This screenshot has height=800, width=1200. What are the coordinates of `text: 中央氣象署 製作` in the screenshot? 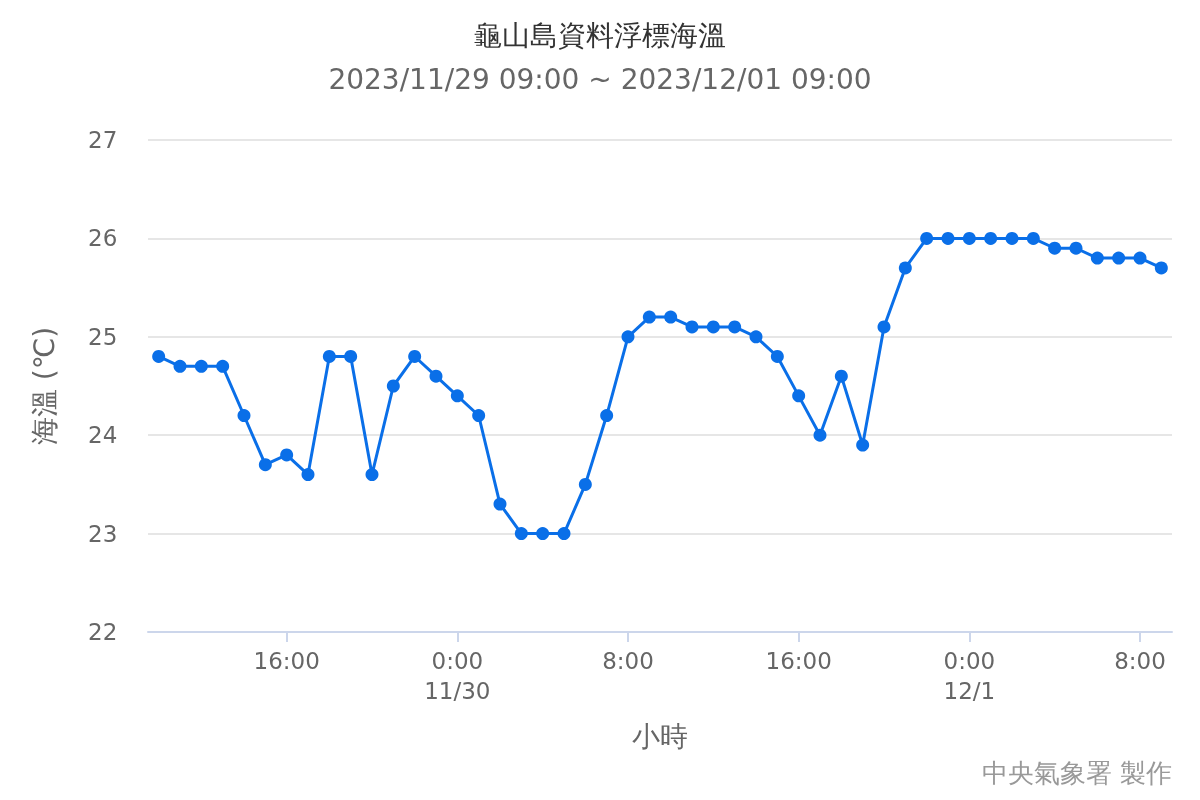 It's located at (1076, 773).